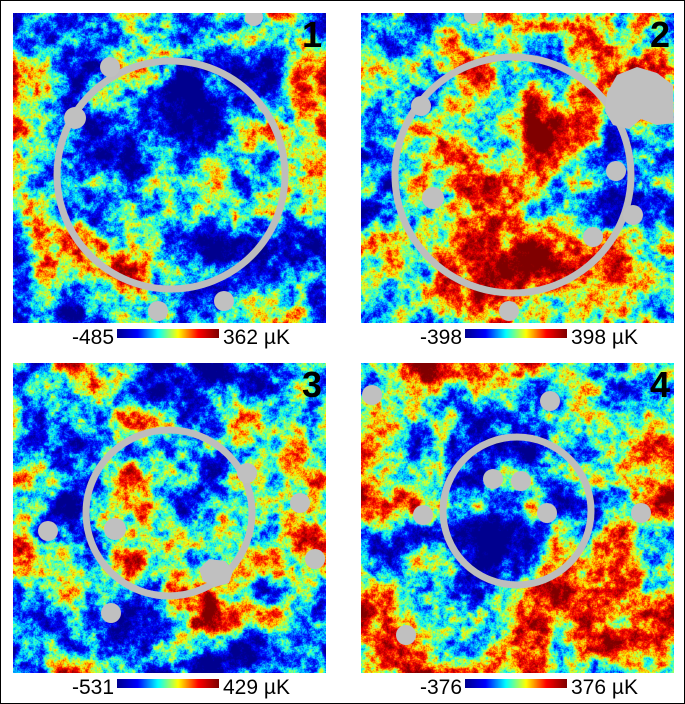 The width and height of the screenshot is (685, 704). What do you see at coordinates (311, 34) in the screenshot?
I see `panel-number: 1` at bounding box center [311, 34].